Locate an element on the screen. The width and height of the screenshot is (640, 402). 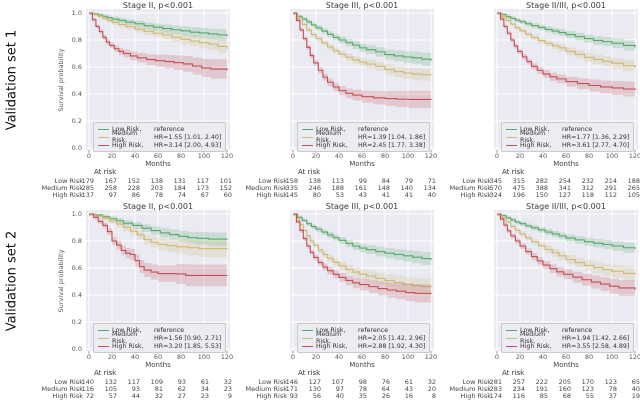
ytick-label: 0.8 is located at coordinates (76, 241).